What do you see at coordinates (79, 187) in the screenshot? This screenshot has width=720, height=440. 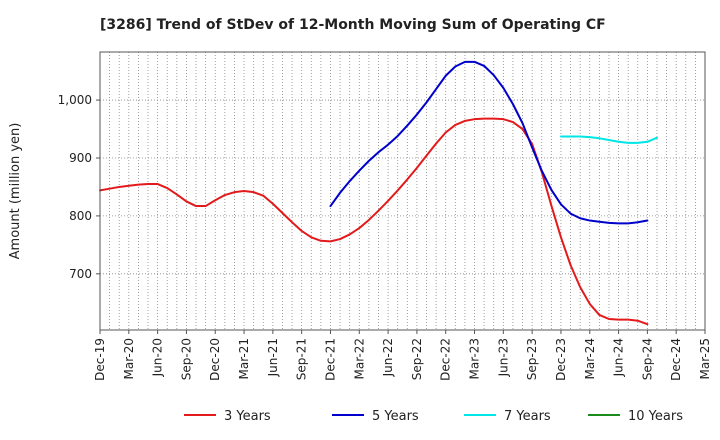 I see `y-axis: 700 800 900 1,000` at bounding box center [79, 187].